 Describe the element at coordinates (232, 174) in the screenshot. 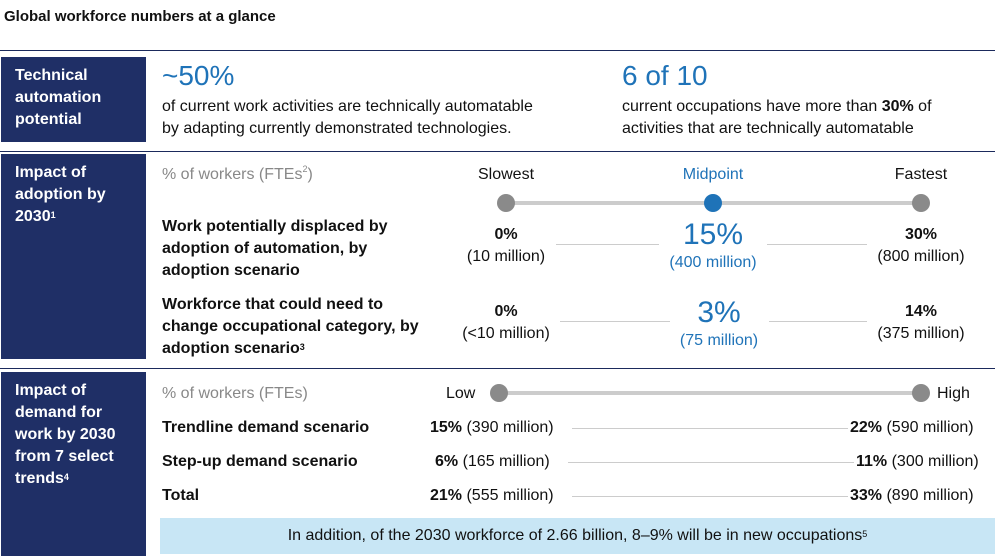

I see `metric-text: % of workers (FTEs` at that location.